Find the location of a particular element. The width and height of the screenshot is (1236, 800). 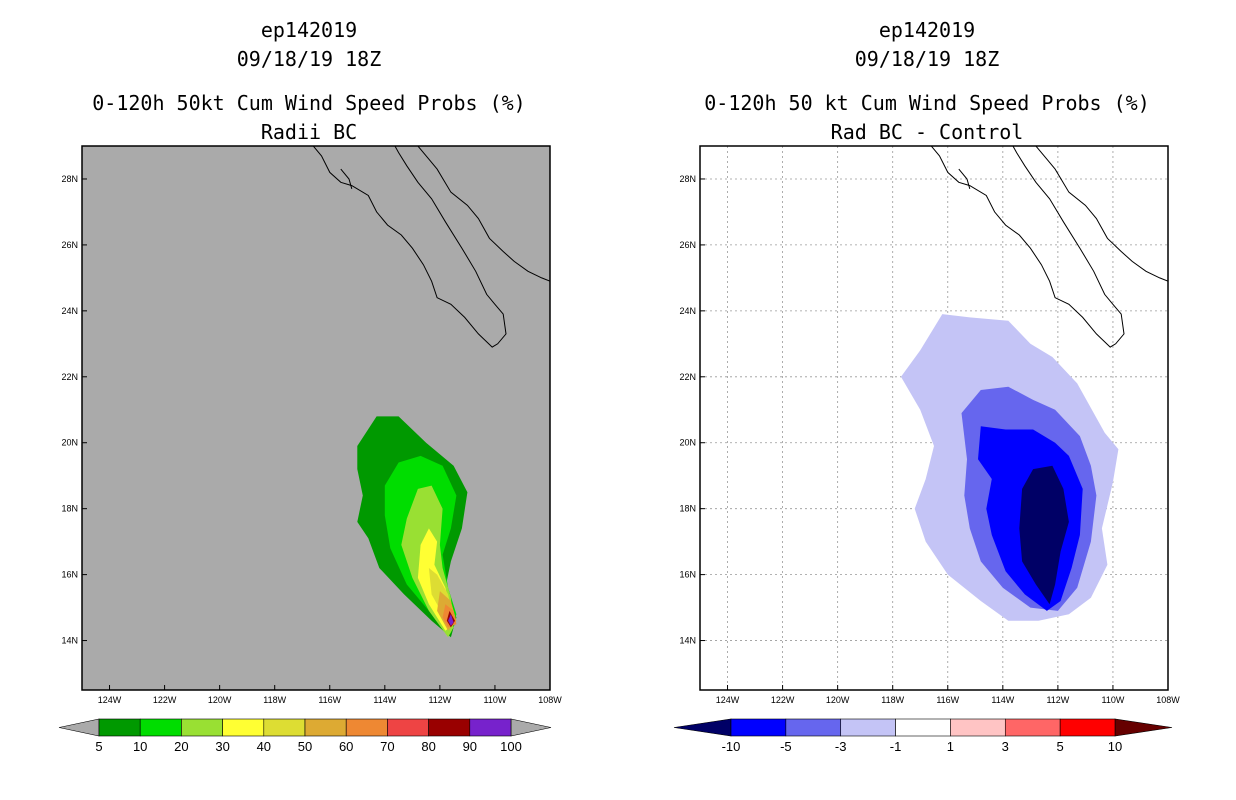

colorbar: -10 -5 -3 -1 1 3 5 10 is located at coordinates (923, 736).